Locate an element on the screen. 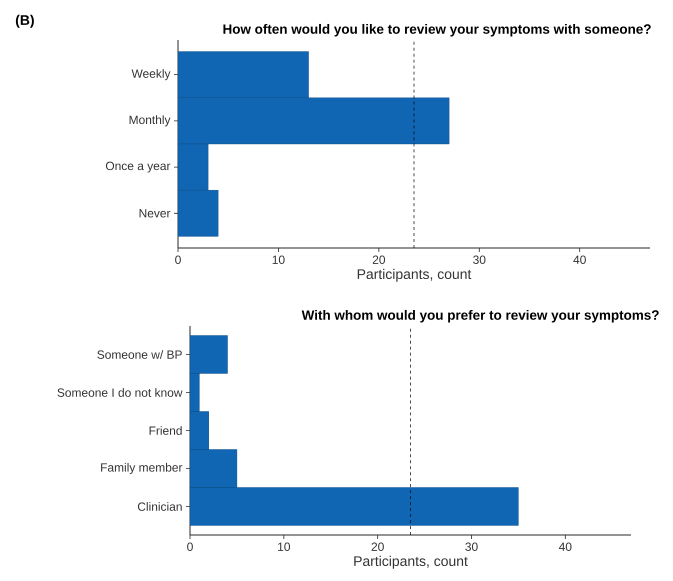 The image size is (673, 581). y-tick-label: Someone I do not know is located at coordinates (119, 392).